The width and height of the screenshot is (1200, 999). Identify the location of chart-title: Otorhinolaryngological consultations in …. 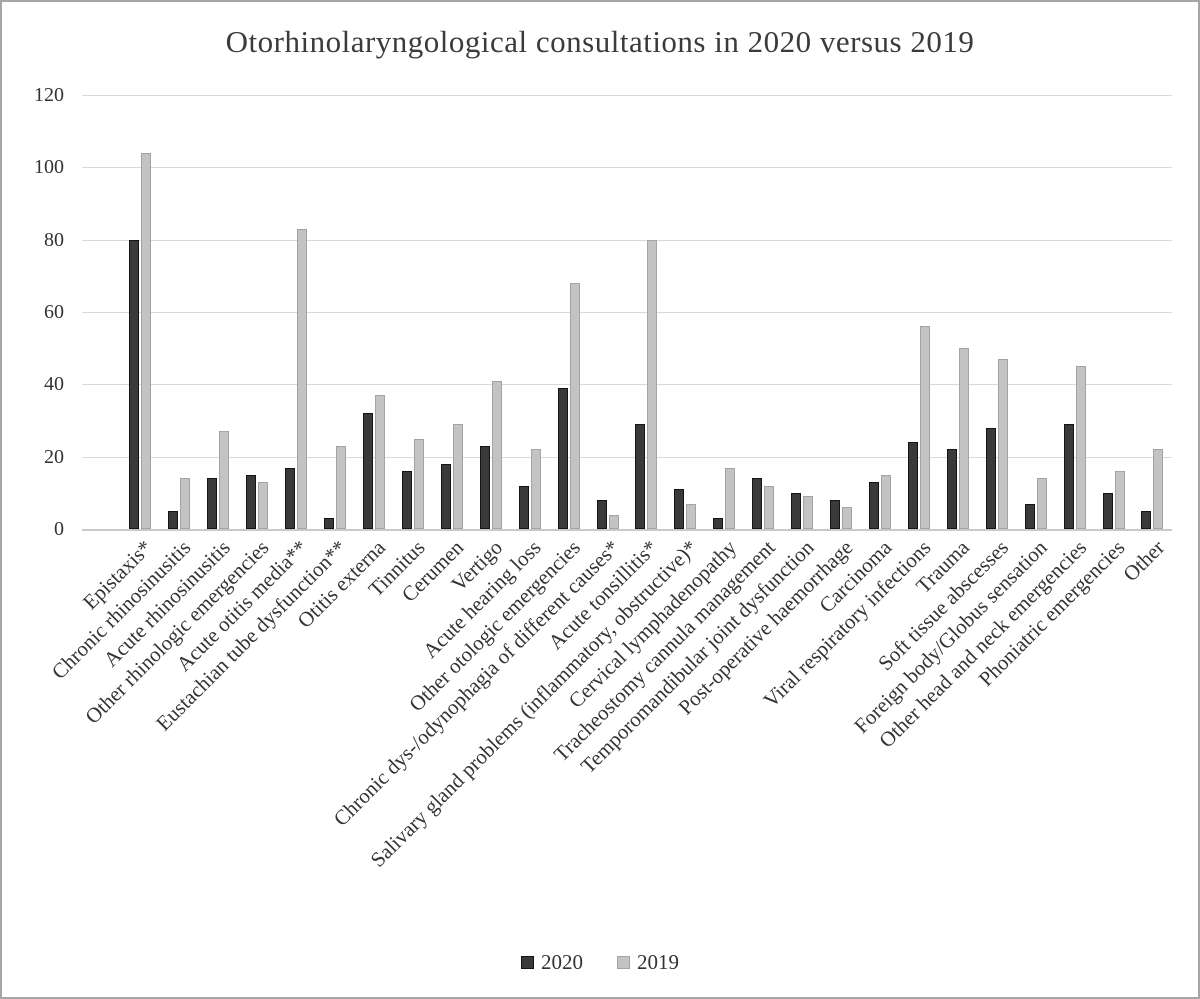
(600, 41).